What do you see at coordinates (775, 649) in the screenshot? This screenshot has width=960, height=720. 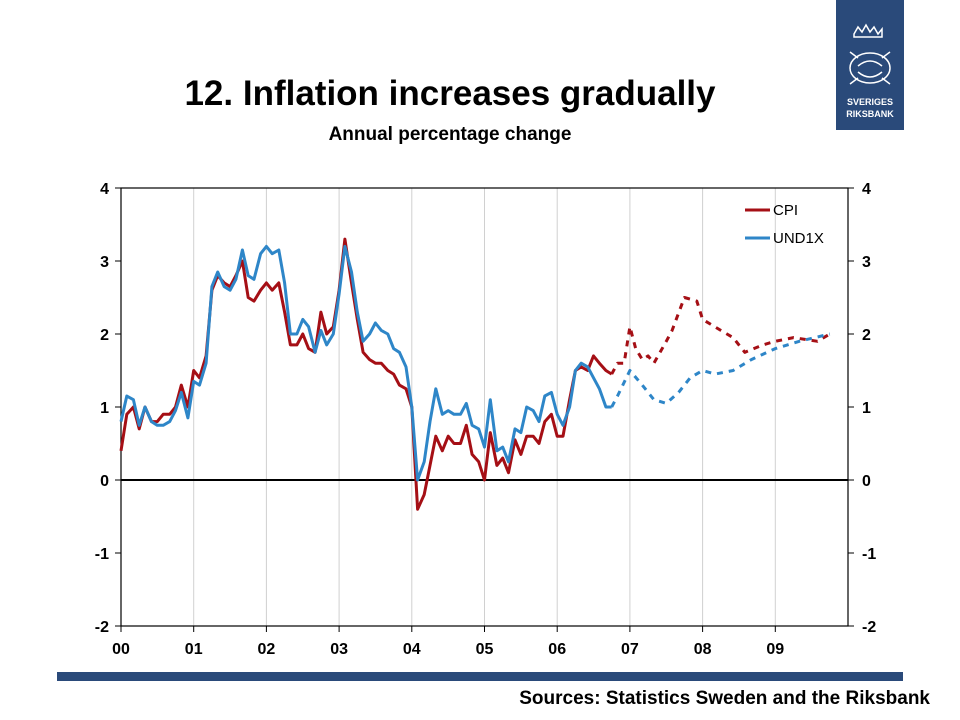 I see `x-tick-label: 09` at bounding box center [775, 649].